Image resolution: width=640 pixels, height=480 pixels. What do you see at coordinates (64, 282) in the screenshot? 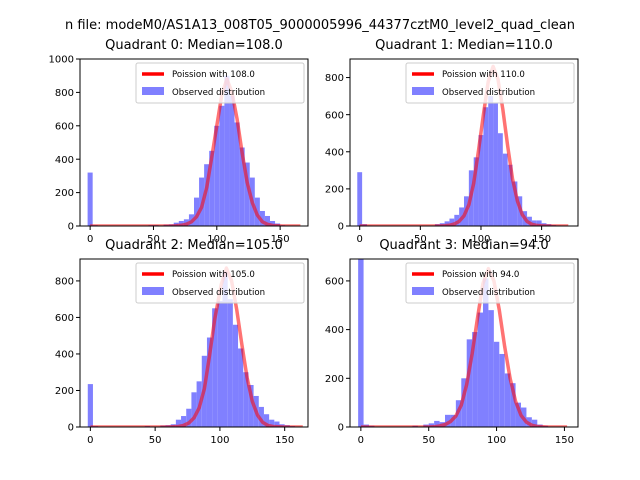
I see `y-tick-label: 800` at bounding box center [64, 282].